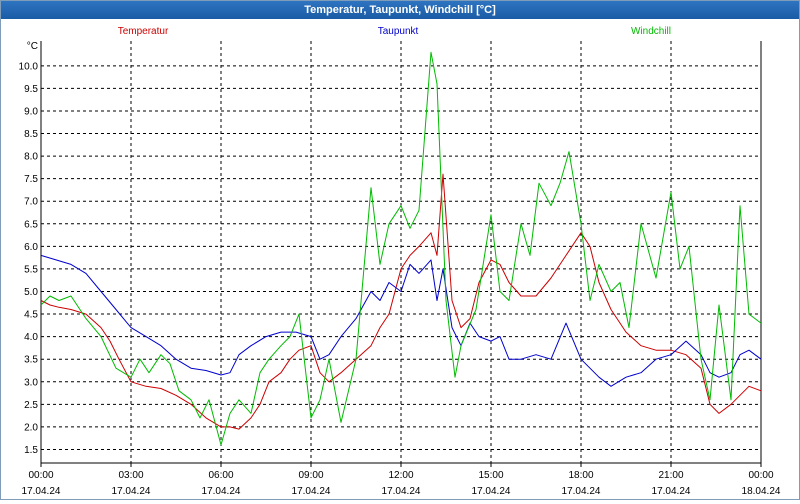 The width and height of the screenshot is (800, 504). Describe the element at coordinates (31, 202) in the screenshot. I see `y-tick-label: 7.0` at that location.